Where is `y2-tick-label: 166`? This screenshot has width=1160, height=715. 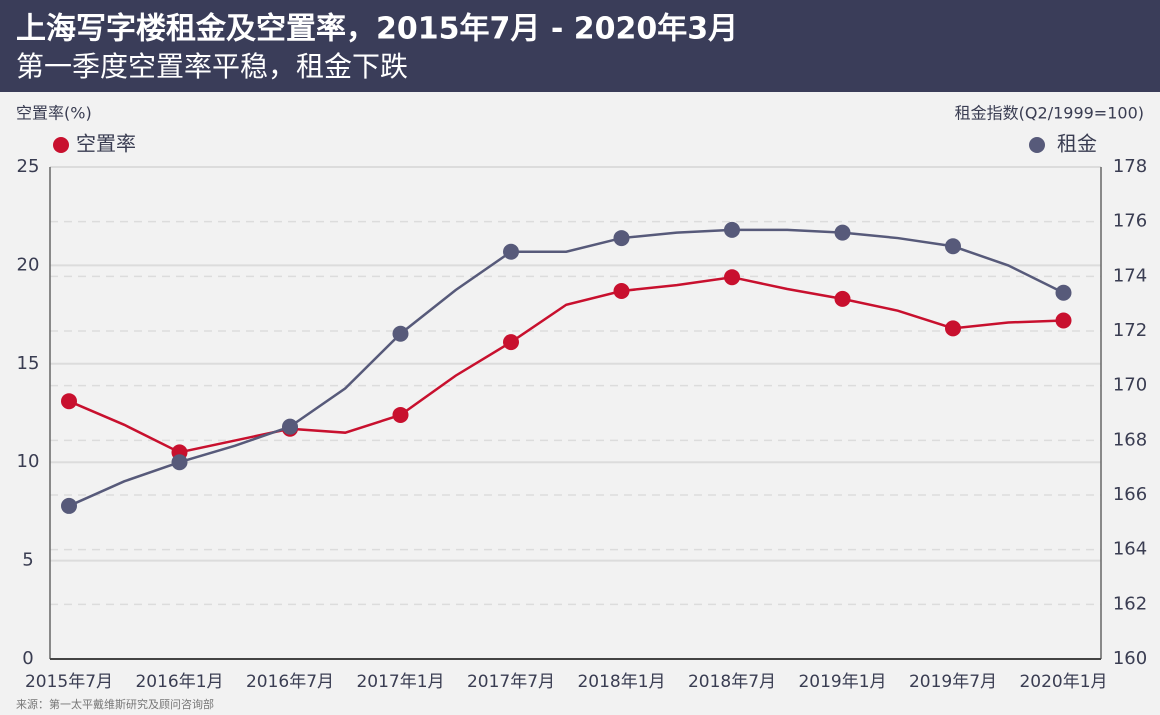 y2-tick-label: 166 is located at coordinates (1130, 494).